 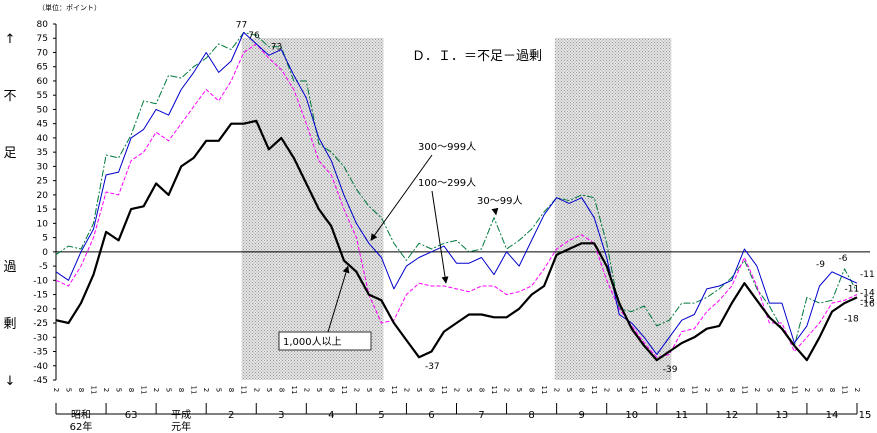 What do you see at coordinates (181, 426) in the screenshot?
I see `year-label-line2: 元年` at bounding box center [181, 426].